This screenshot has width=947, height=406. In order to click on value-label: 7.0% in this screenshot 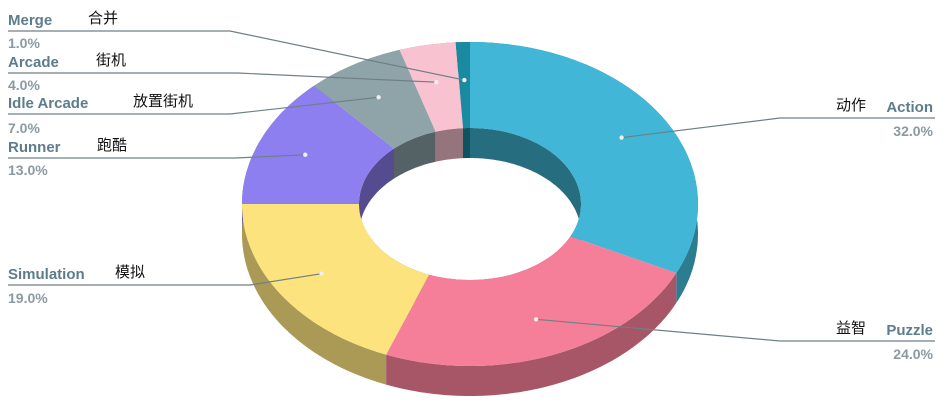, I will do `click(24, 128)`.